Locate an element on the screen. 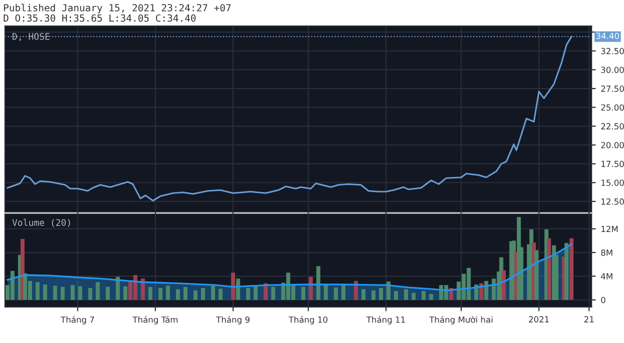 This screenshot has width=624, height=343. x-tick-label: Tháng 11 is located at coordinates (385, 320).